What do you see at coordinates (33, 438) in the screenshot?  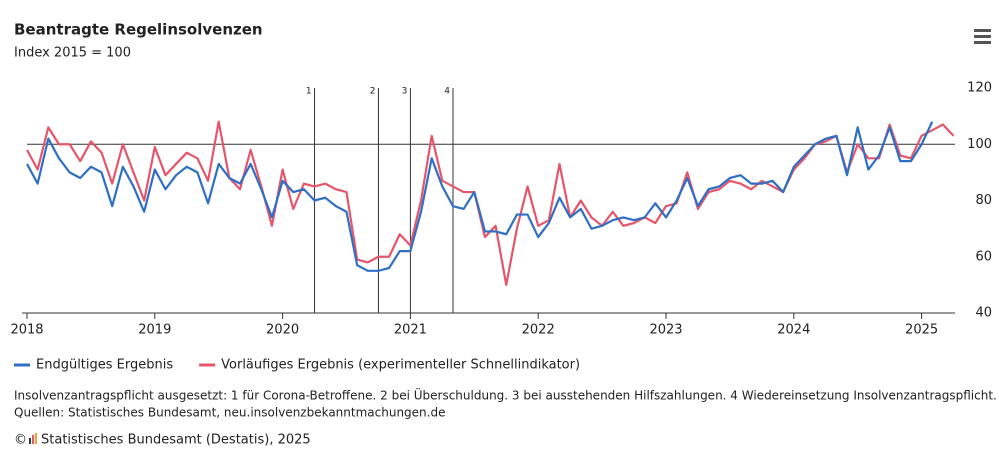 I see `destatis-logo` at bounding box center [33, 438].